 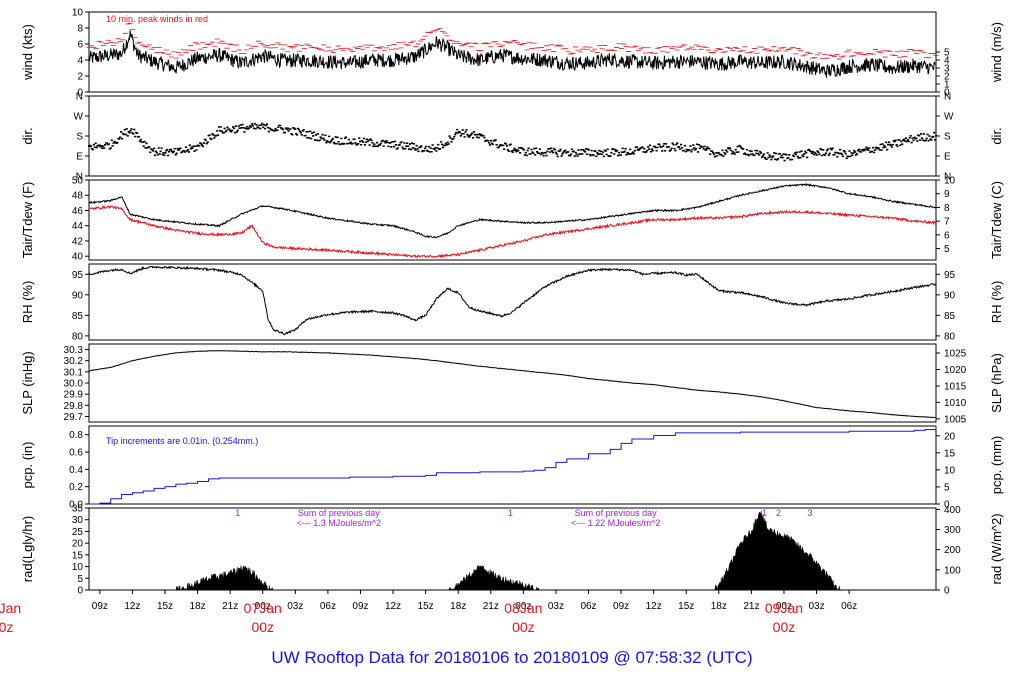 What do you see at coordinates (955, 354) in the screenshot?
I see `right-tick-label: 1025` at bounding box center [955, 354].